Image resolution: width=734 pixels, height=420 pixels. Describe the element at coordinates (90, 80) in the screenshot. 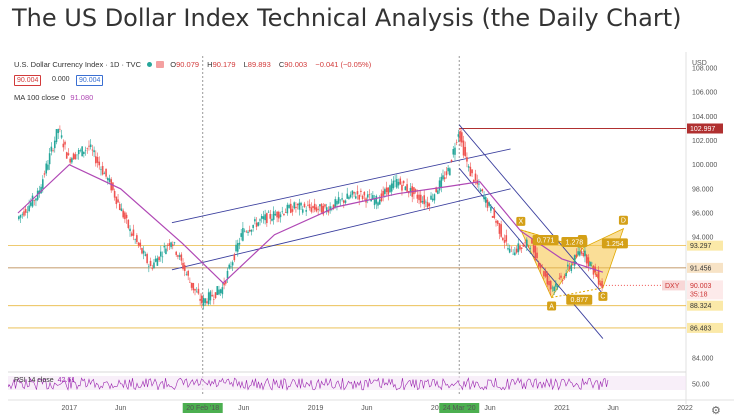

I see `buy-price-box: 90.004` at that location.